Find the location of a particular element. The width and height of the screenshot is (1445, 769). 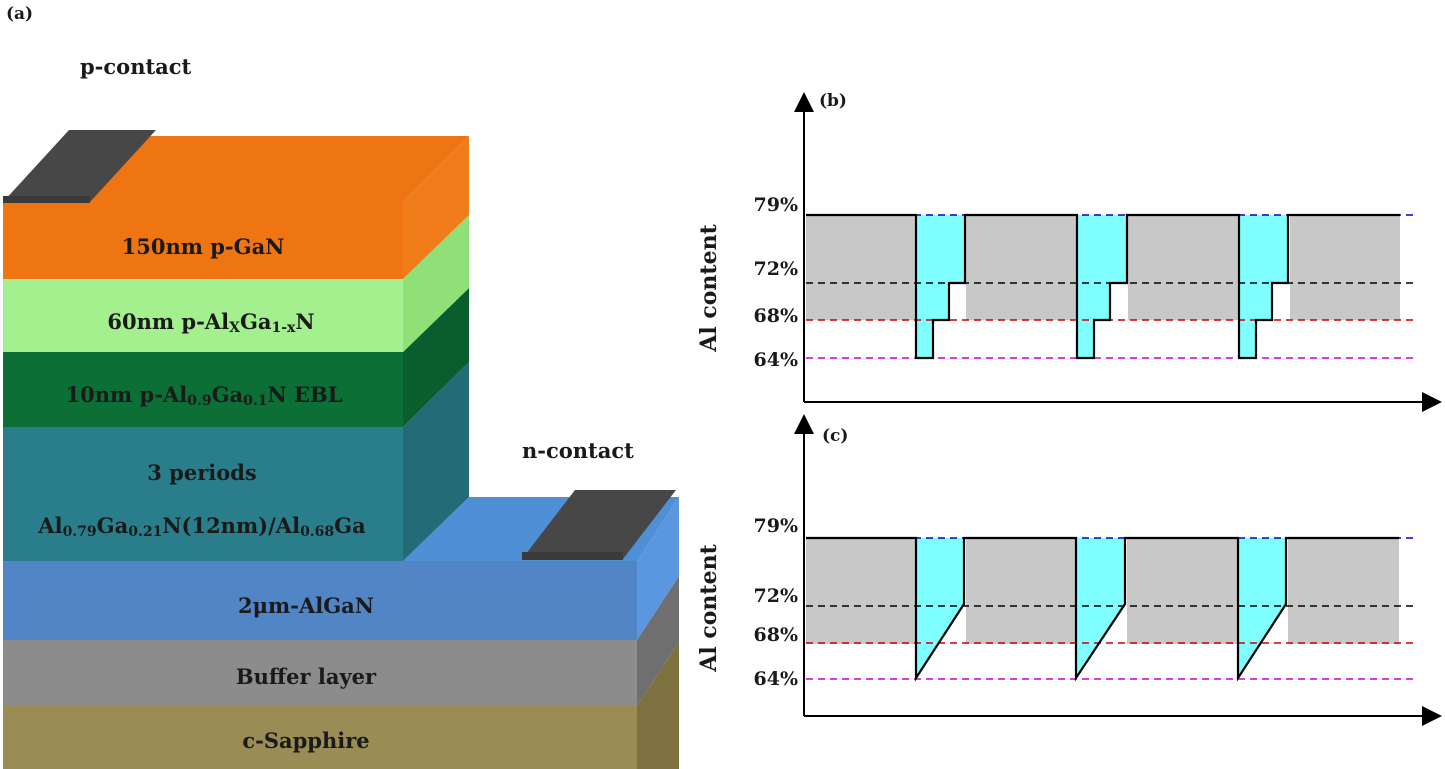

layer-label-palgan: 60nm p-AlXGa1-xN is located at coordinates (210, 322).